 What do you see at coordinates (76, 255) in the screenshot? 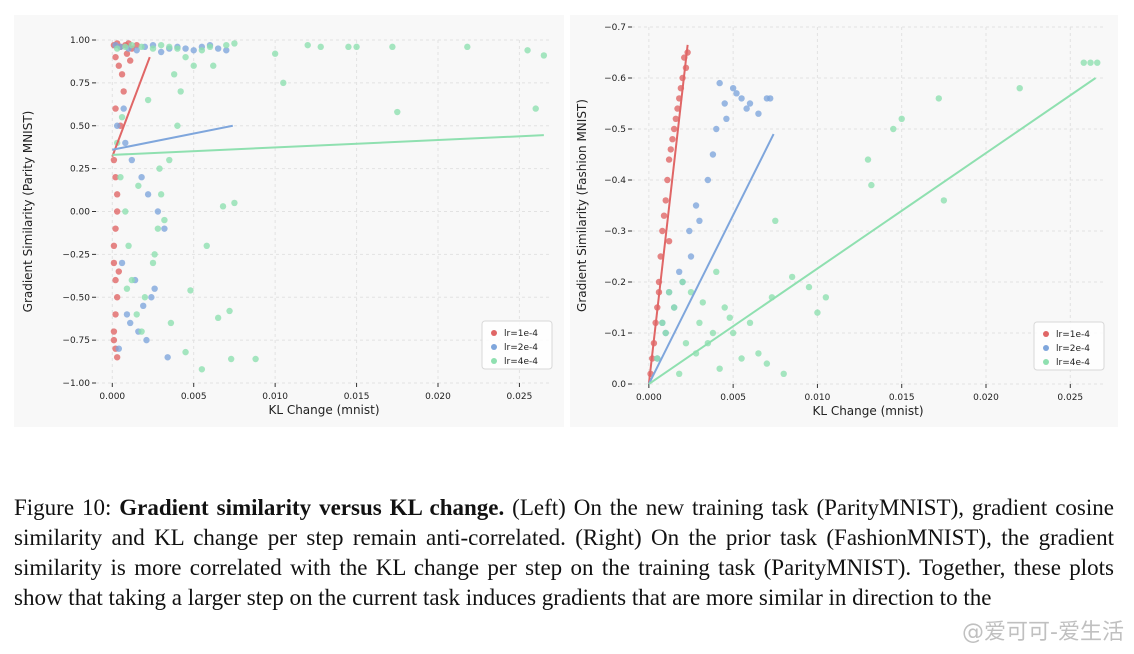
I see `y-tick-label: −0.25` at bounding box center [76, 255].